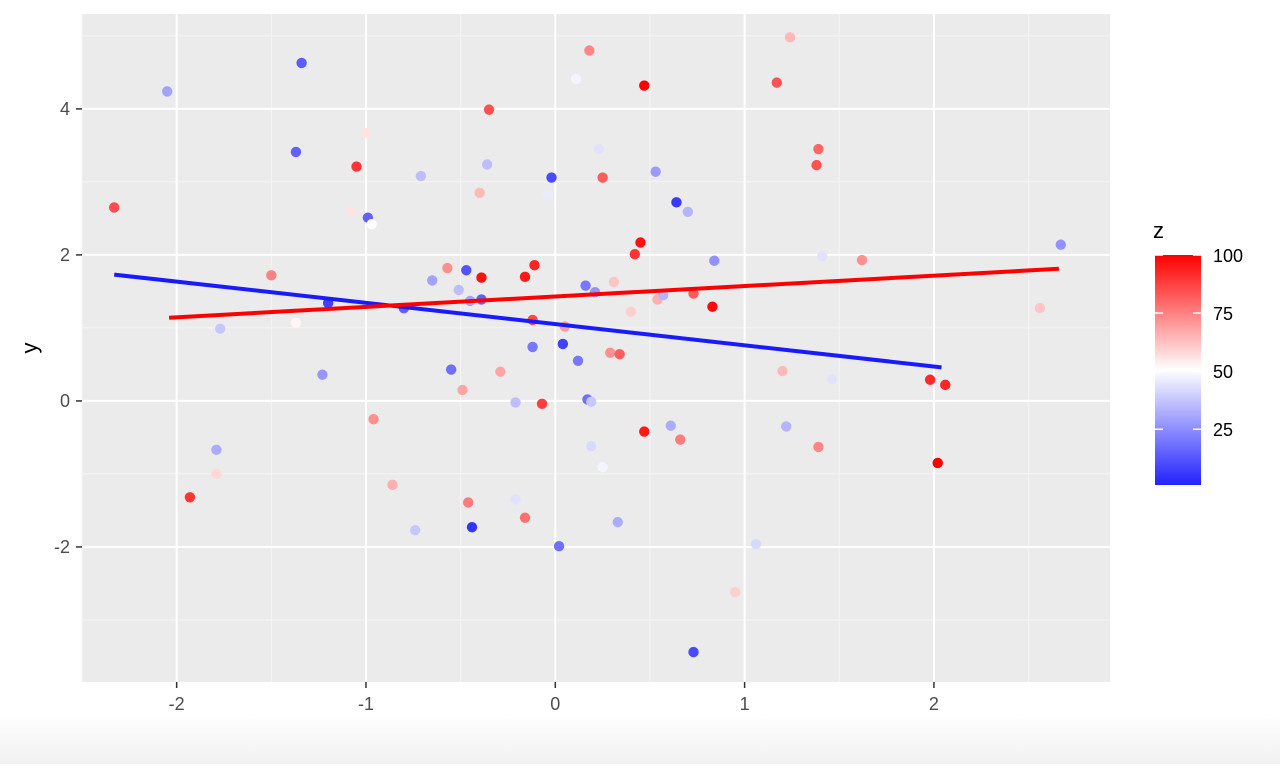  I want to click on y-tick-label: 4, so click(65, 109).